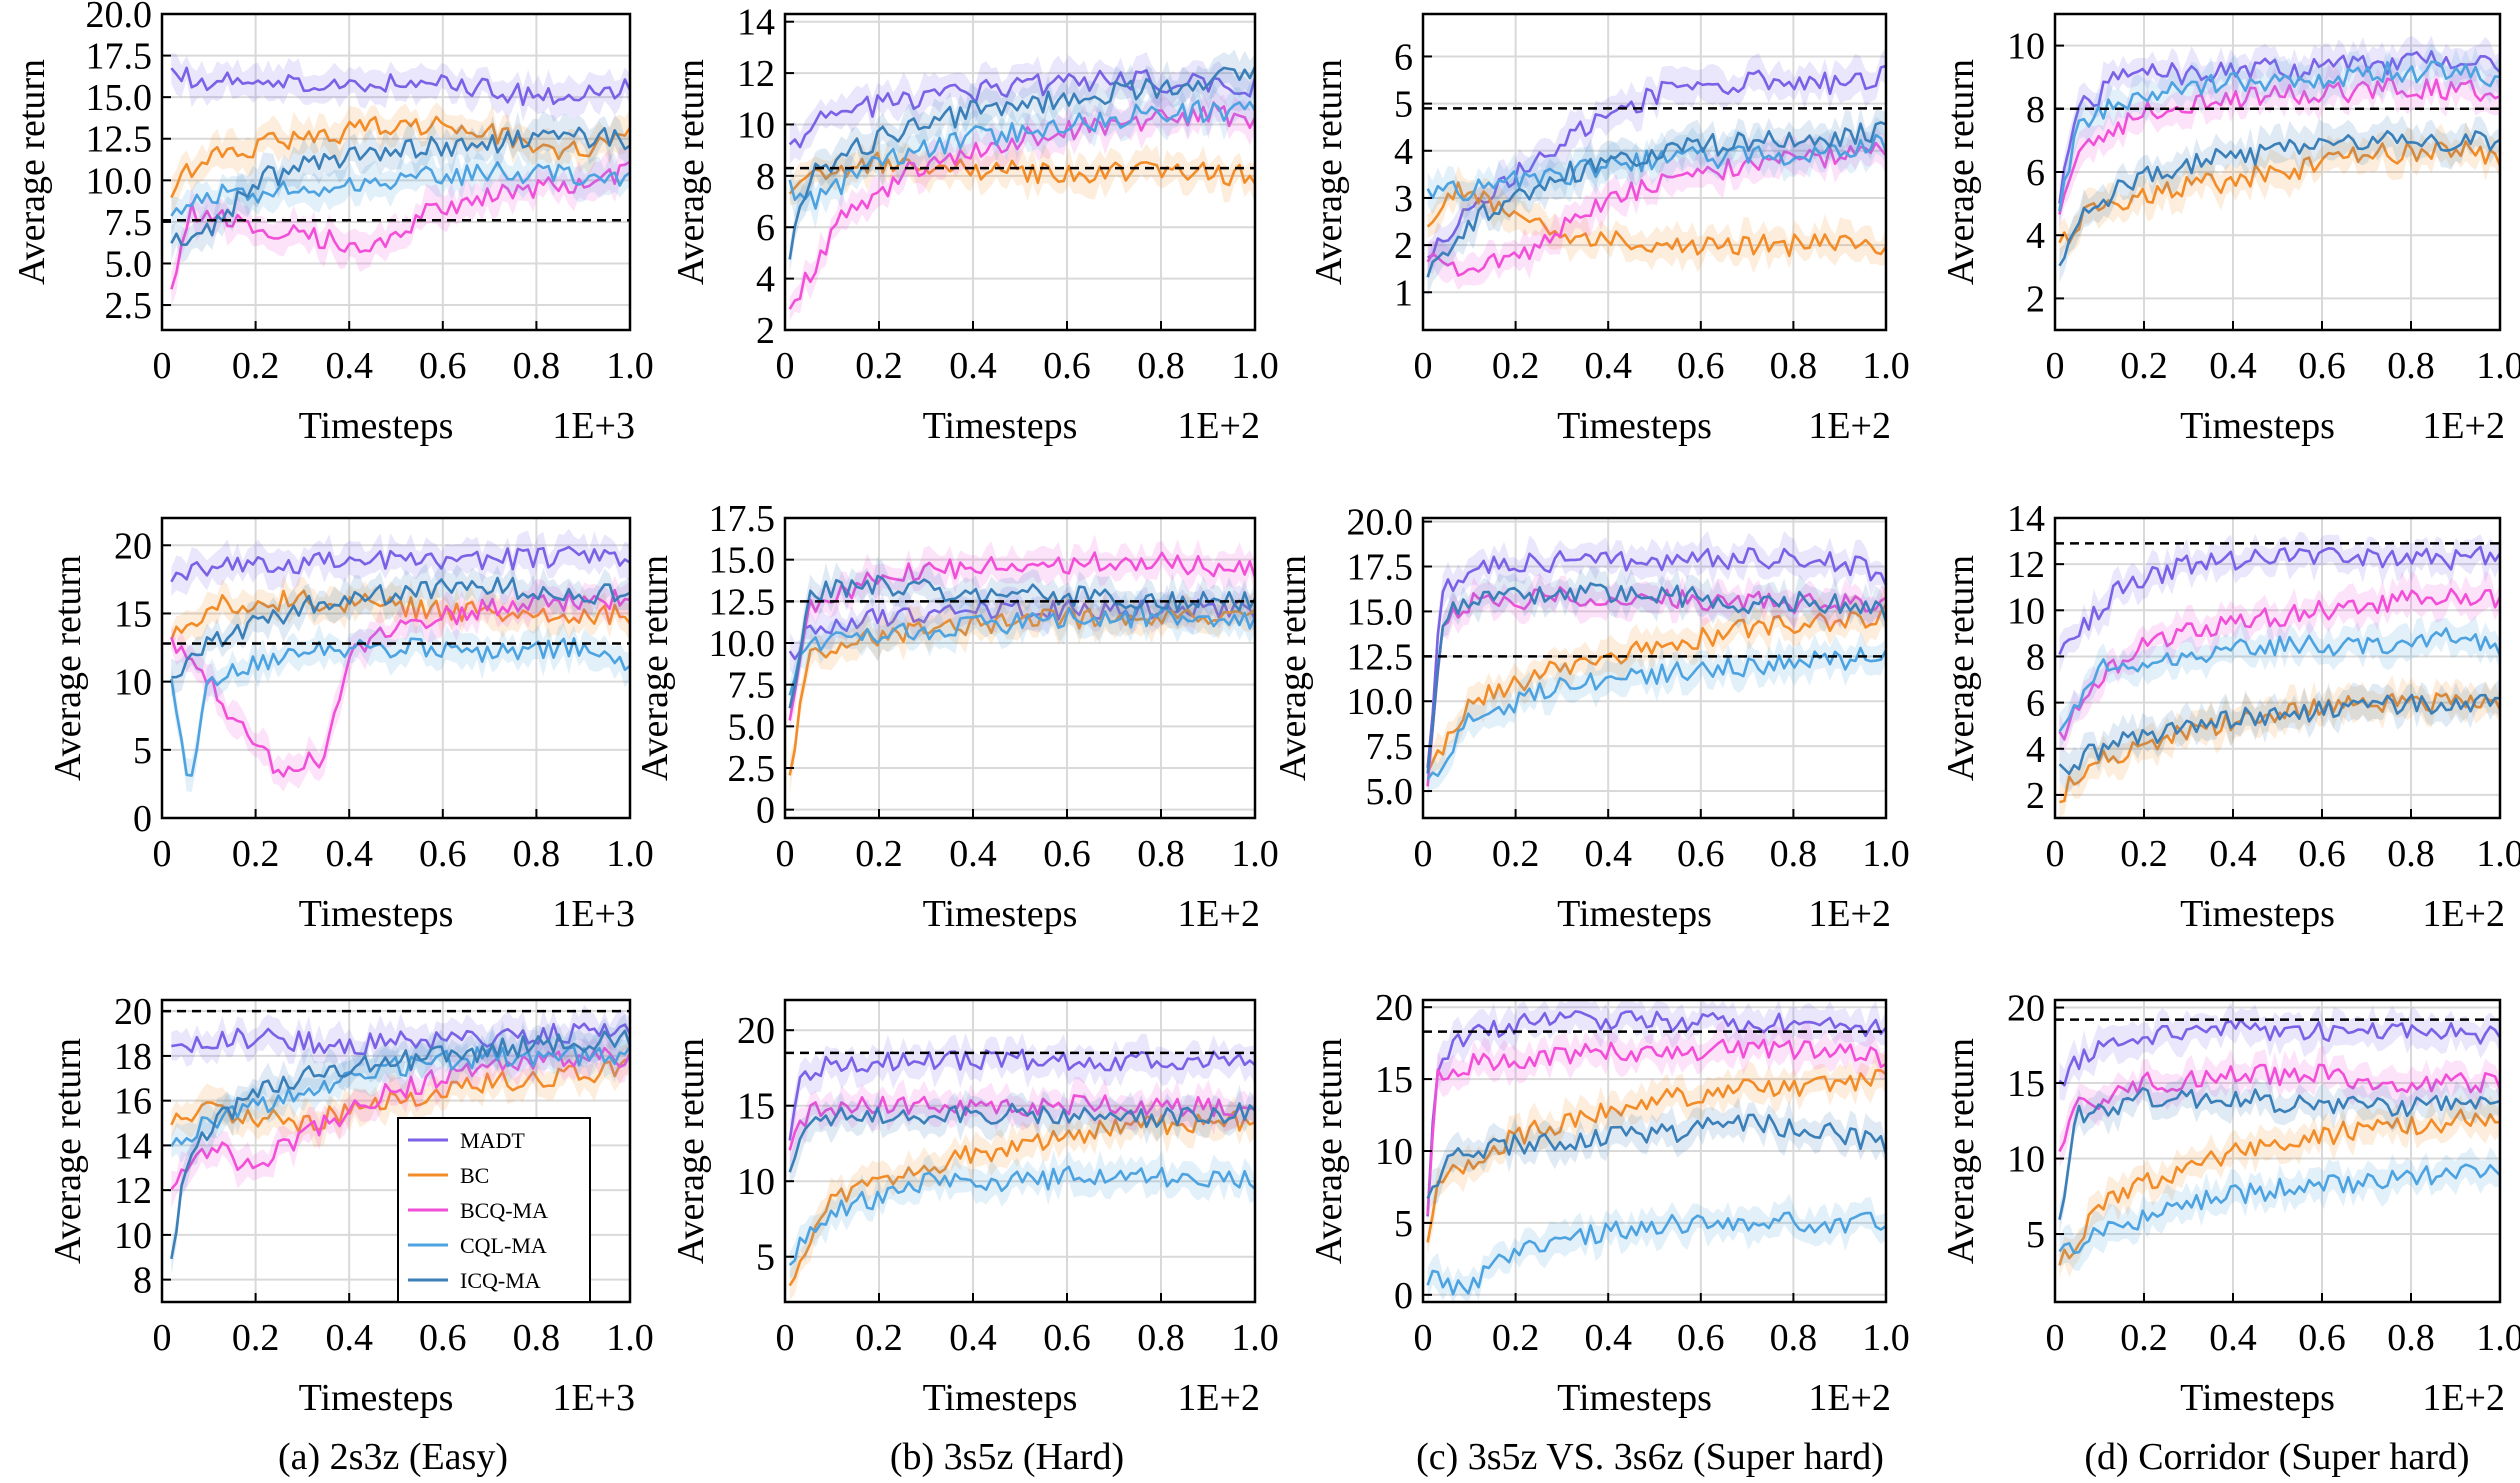 The width and height of the screenshot is (2520, 1483). Describe the element at coordinates (1380, 612) in the screenshot. I see `y-tick-label: 15.0` at that location.